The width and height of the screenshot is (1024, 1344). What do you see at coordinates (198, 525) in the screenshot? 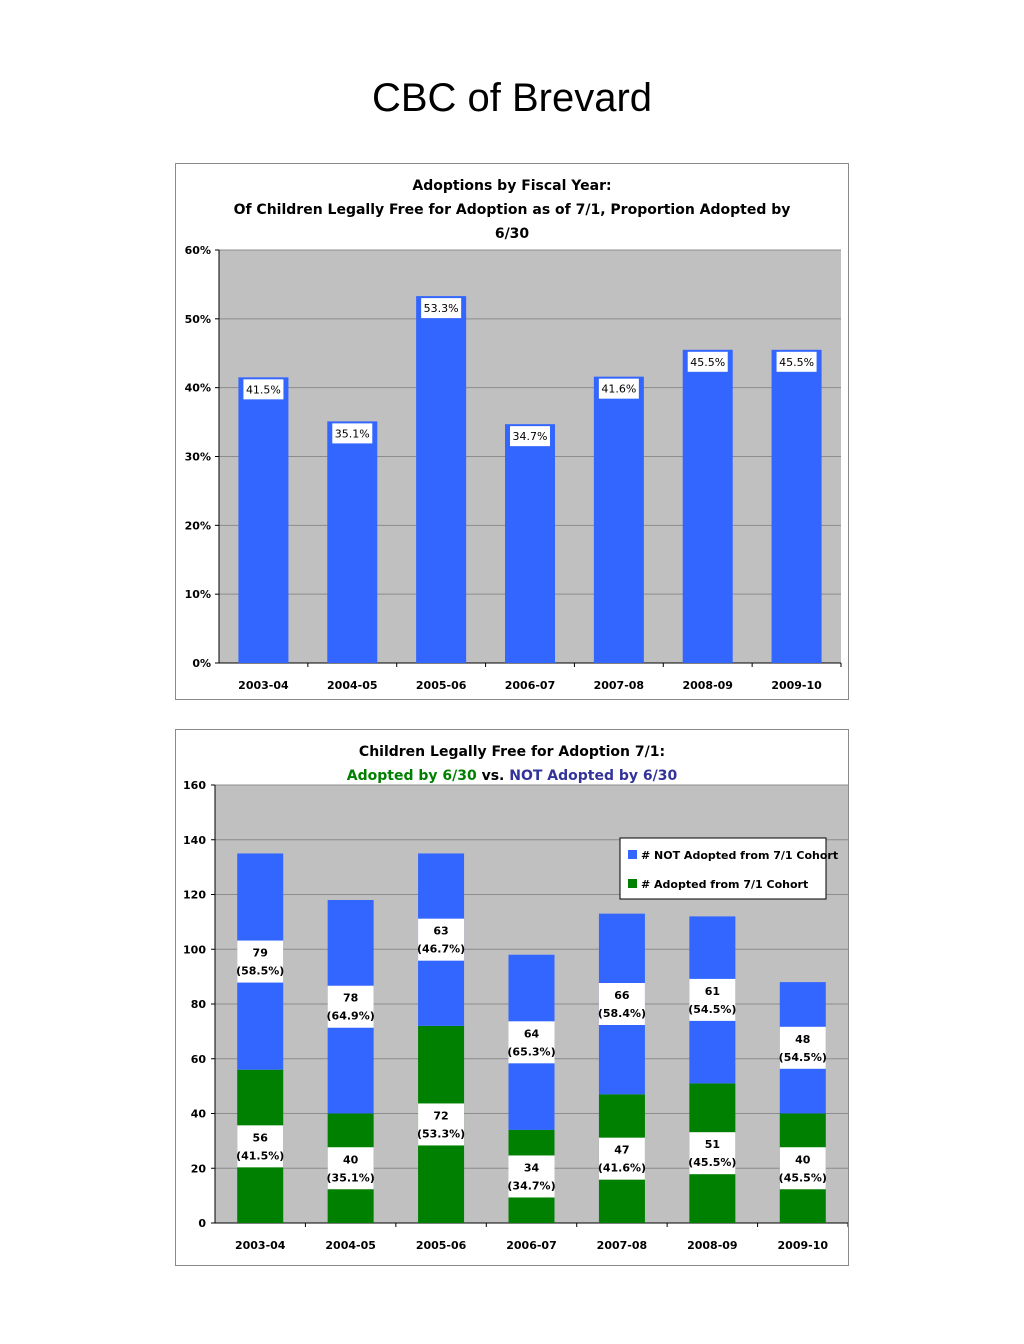
I see `chart1-ytick-label: 20%` at bounding box center [198, 525].